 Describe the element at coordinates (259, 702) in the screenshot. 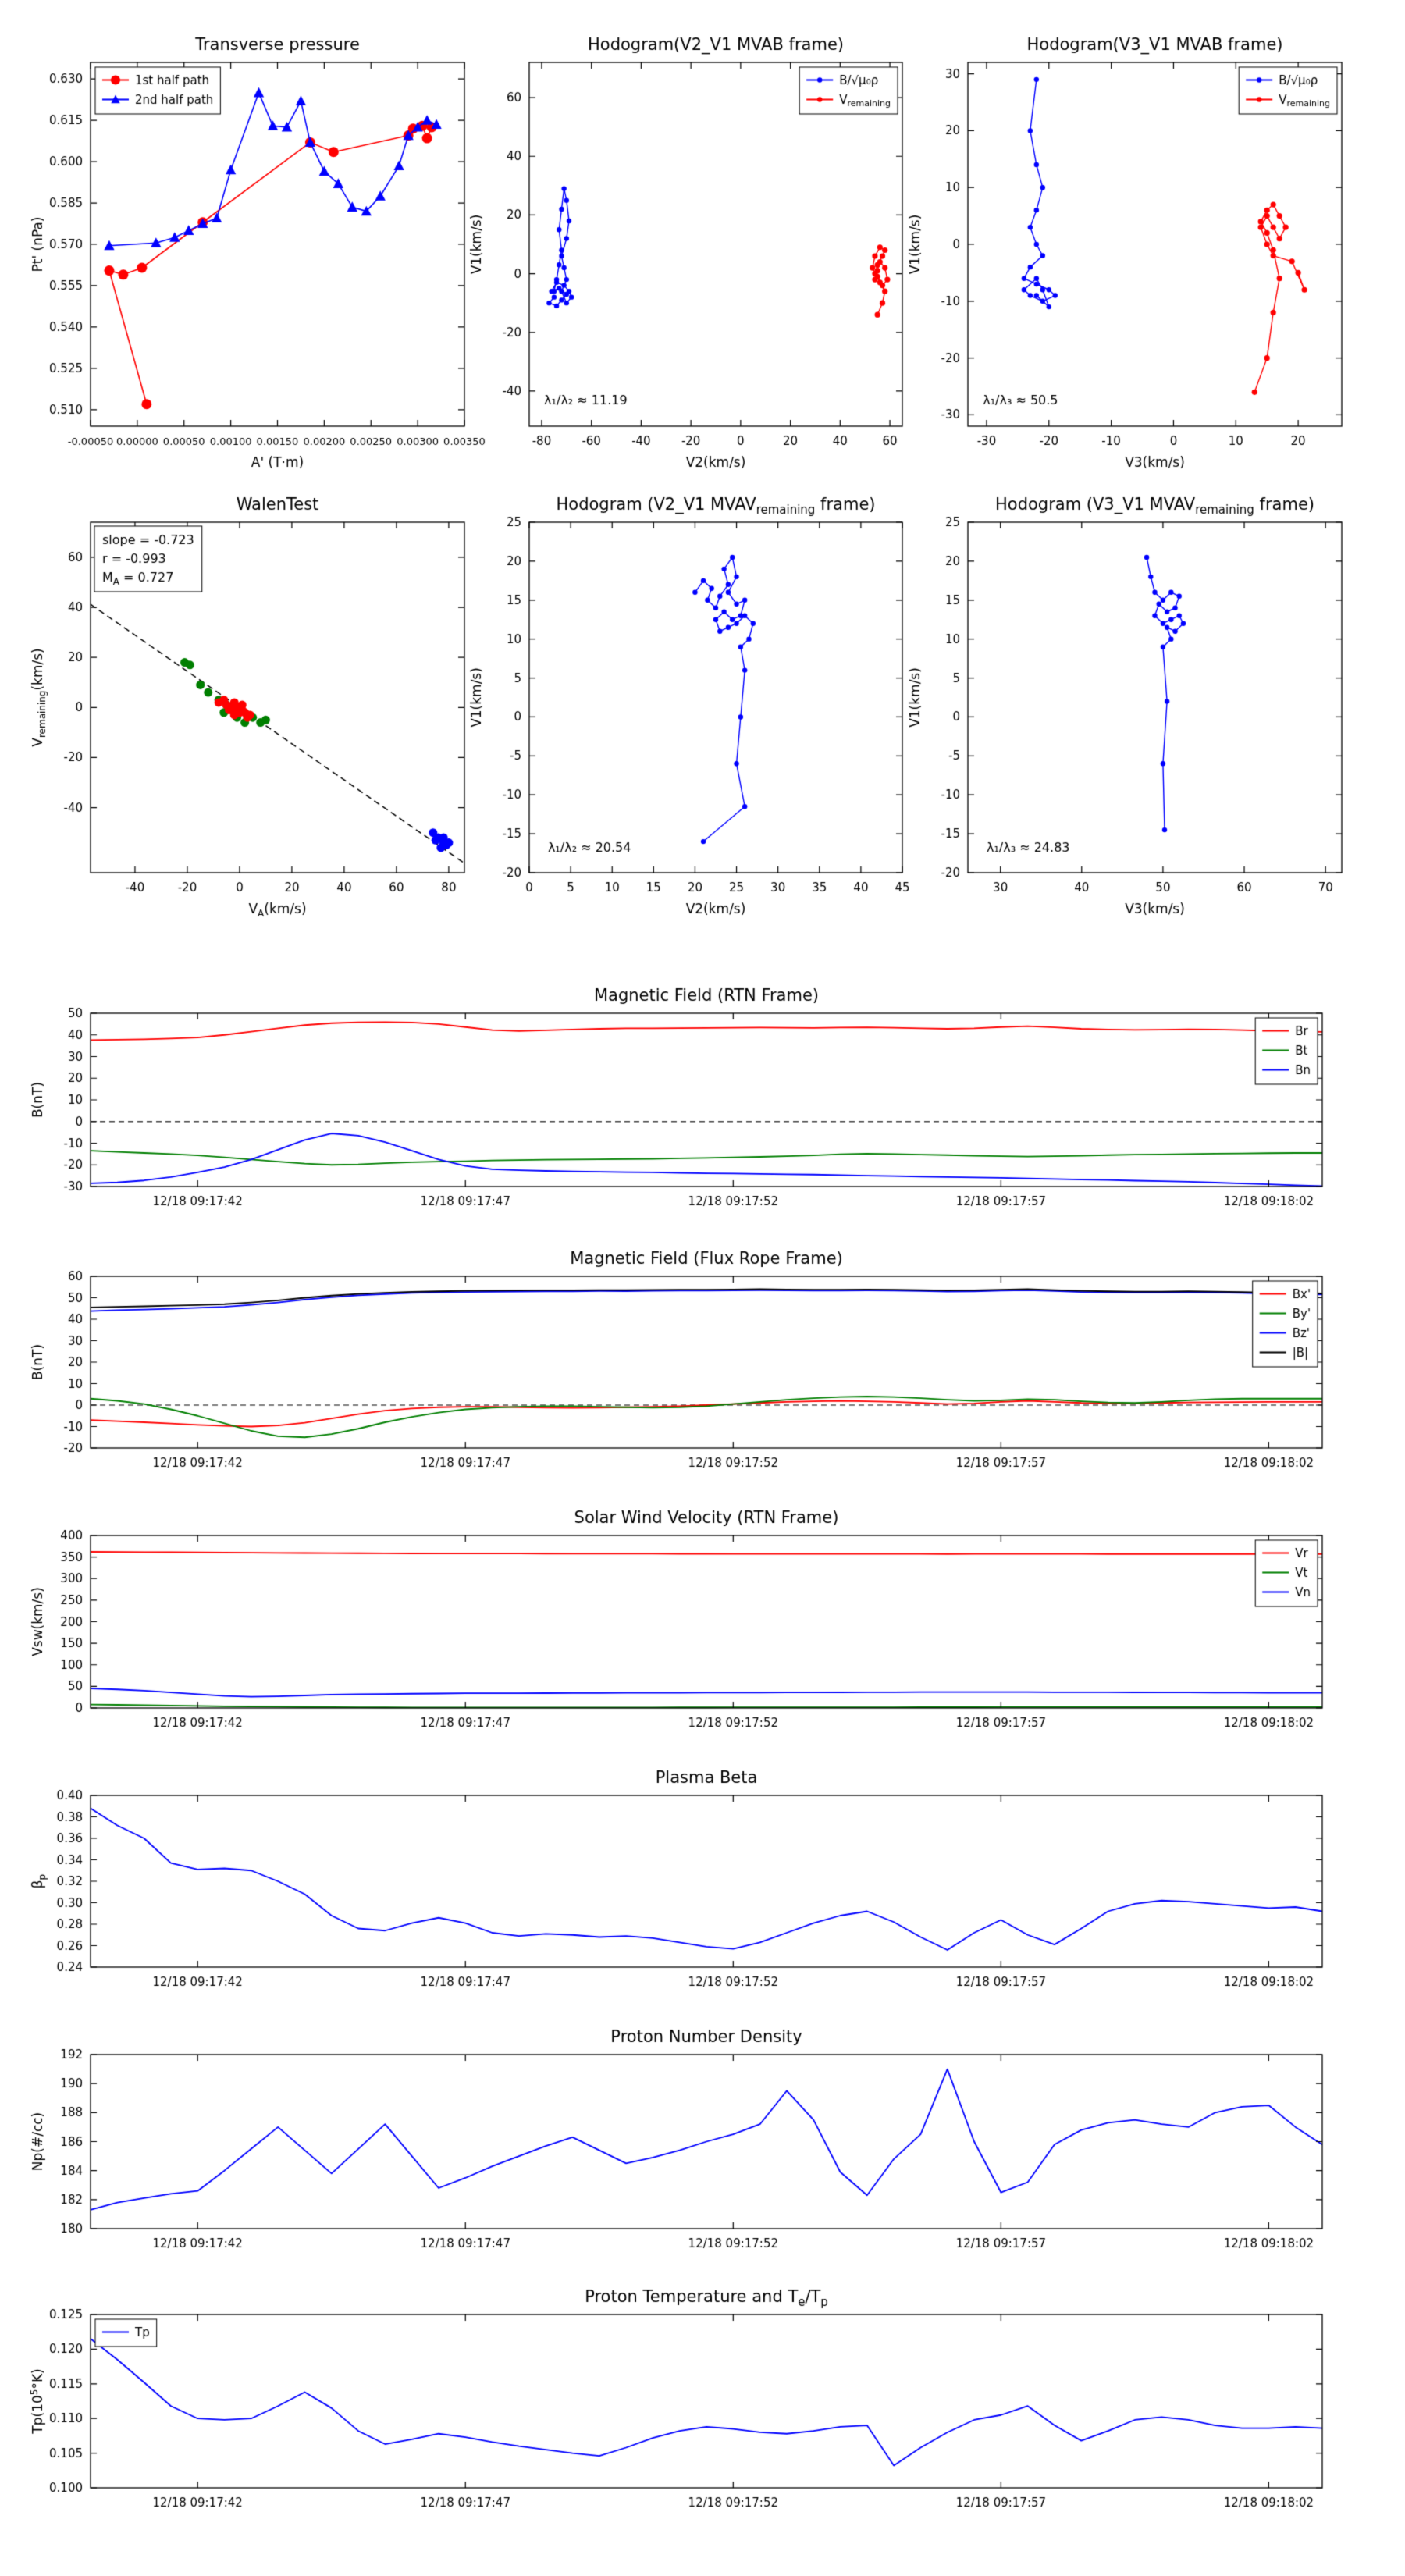

I see `chart-walen-test` at that location.